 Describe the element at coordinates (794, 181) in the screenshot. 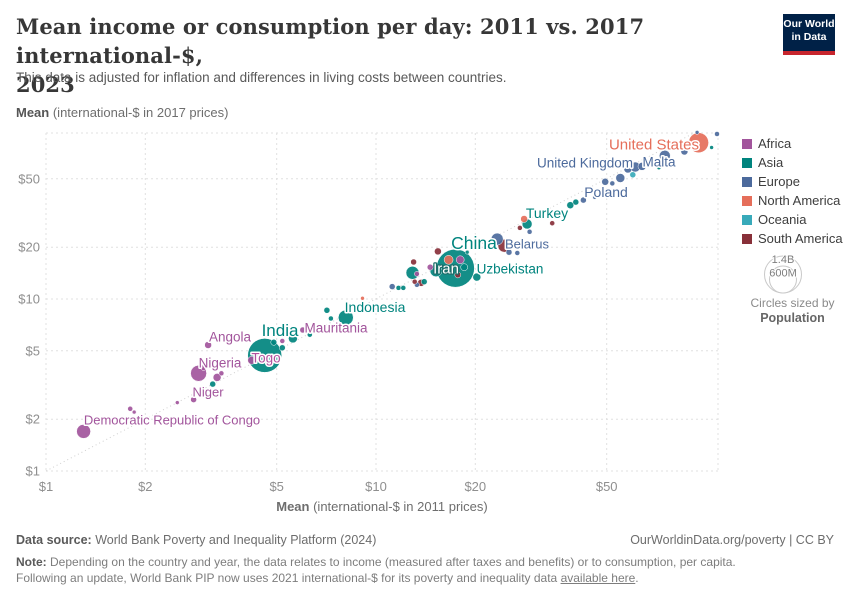

I see `legend-item-europe: Europe` at that location.